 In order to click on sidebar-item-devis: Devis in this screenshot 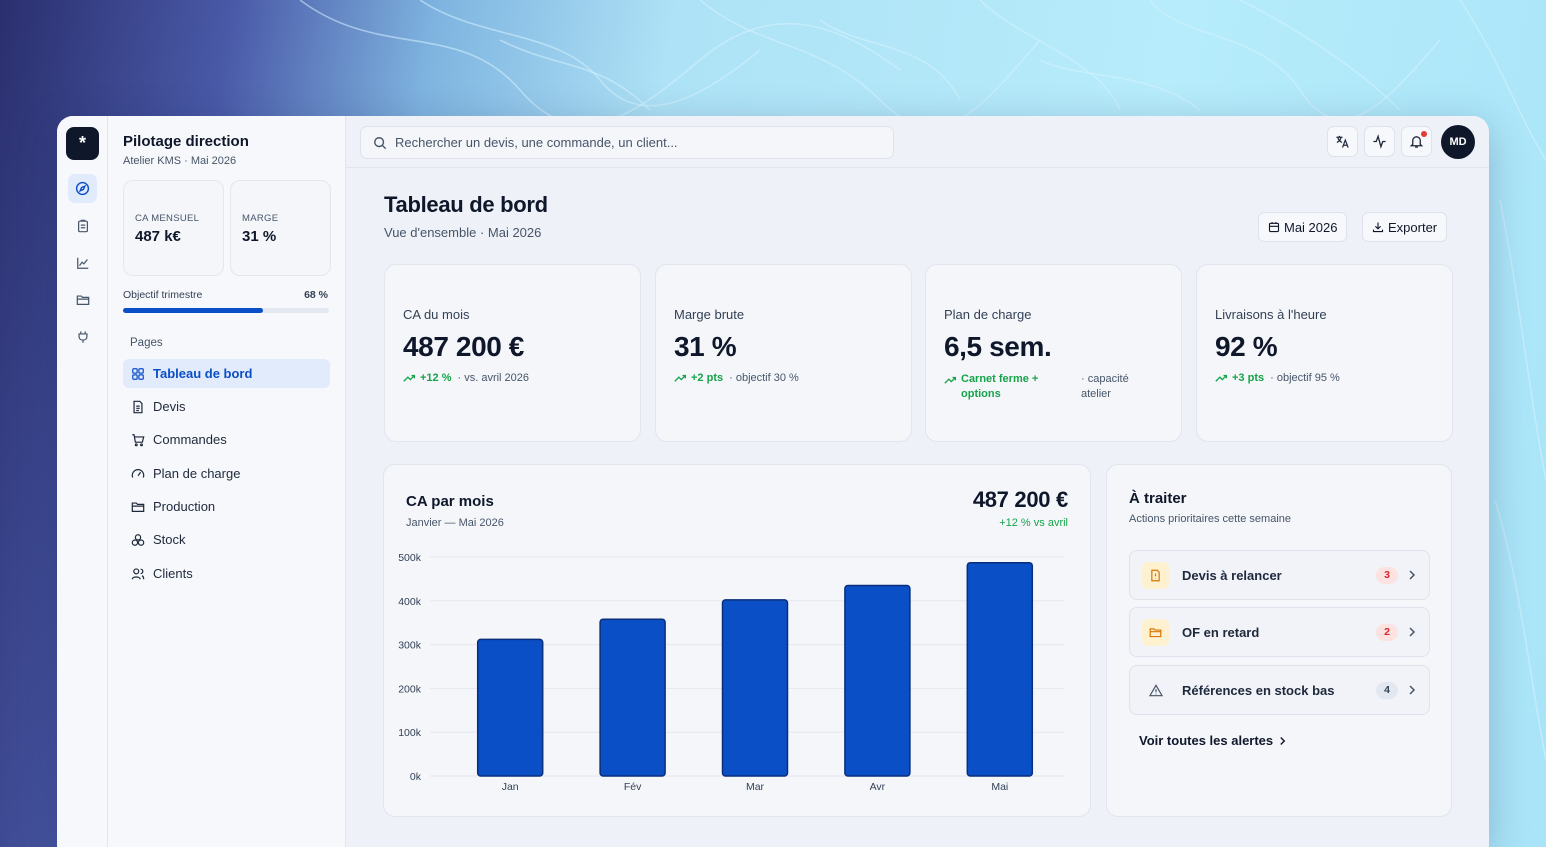, I will do `click(226, 406)`.